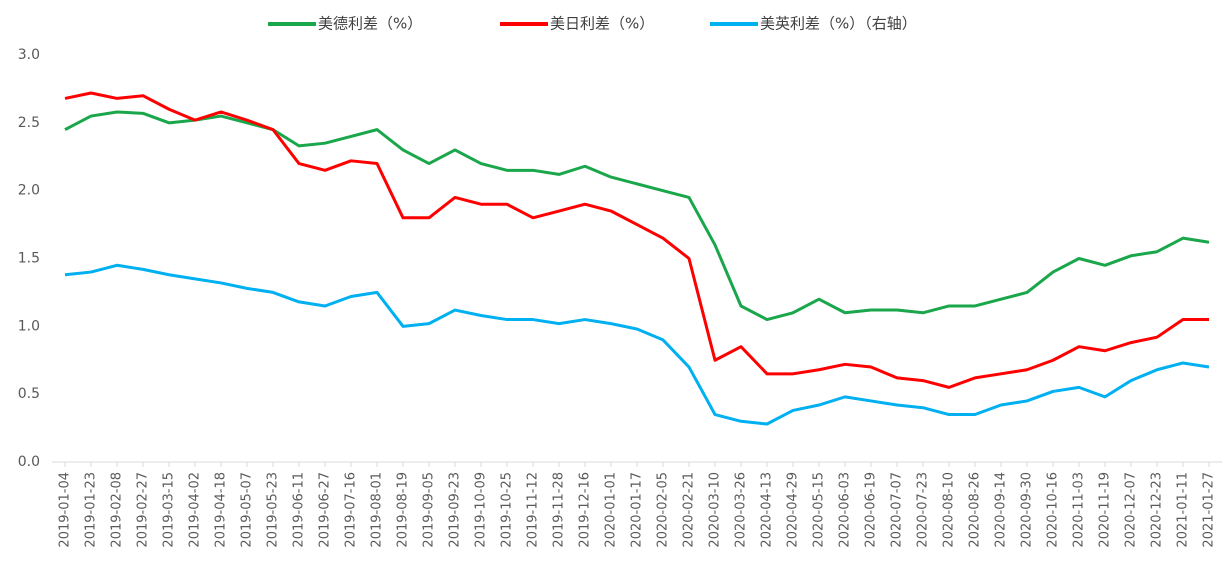 The width and height of the screenshot is (1225, 575). Describe the element at coordinates (1157, 510) in the screenshot. I see `x-tick-label: 2020-12-23` at that location.